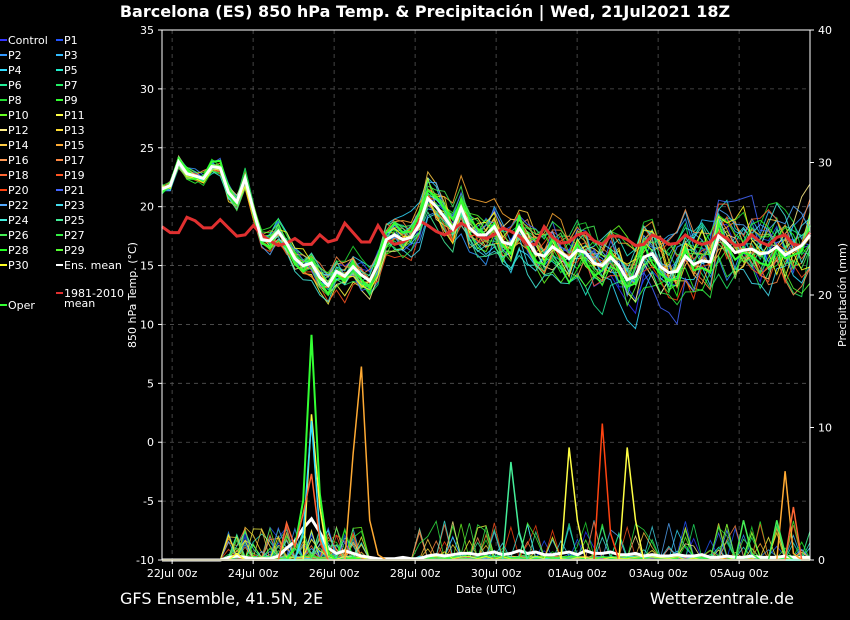 The height and width of the screenshot is (620, 850). I want to click on legend-label: P4, so click(15, 70).